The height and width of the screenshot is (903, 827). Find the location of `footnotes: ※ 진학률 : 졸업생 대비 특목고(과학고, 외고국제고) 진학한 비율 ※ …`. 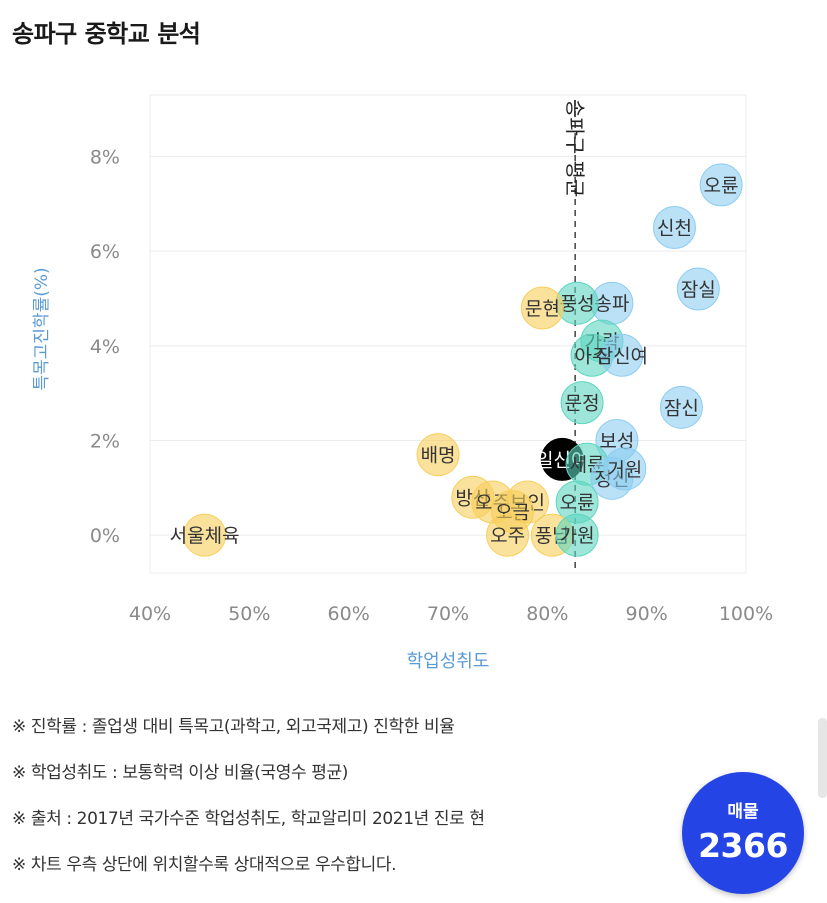

footnotes: ※ 진학률 : 졸업생 대비 특목고(과학고, 외고국제고) 진학한 비율 ※ … is located at coordinates (248, 804).